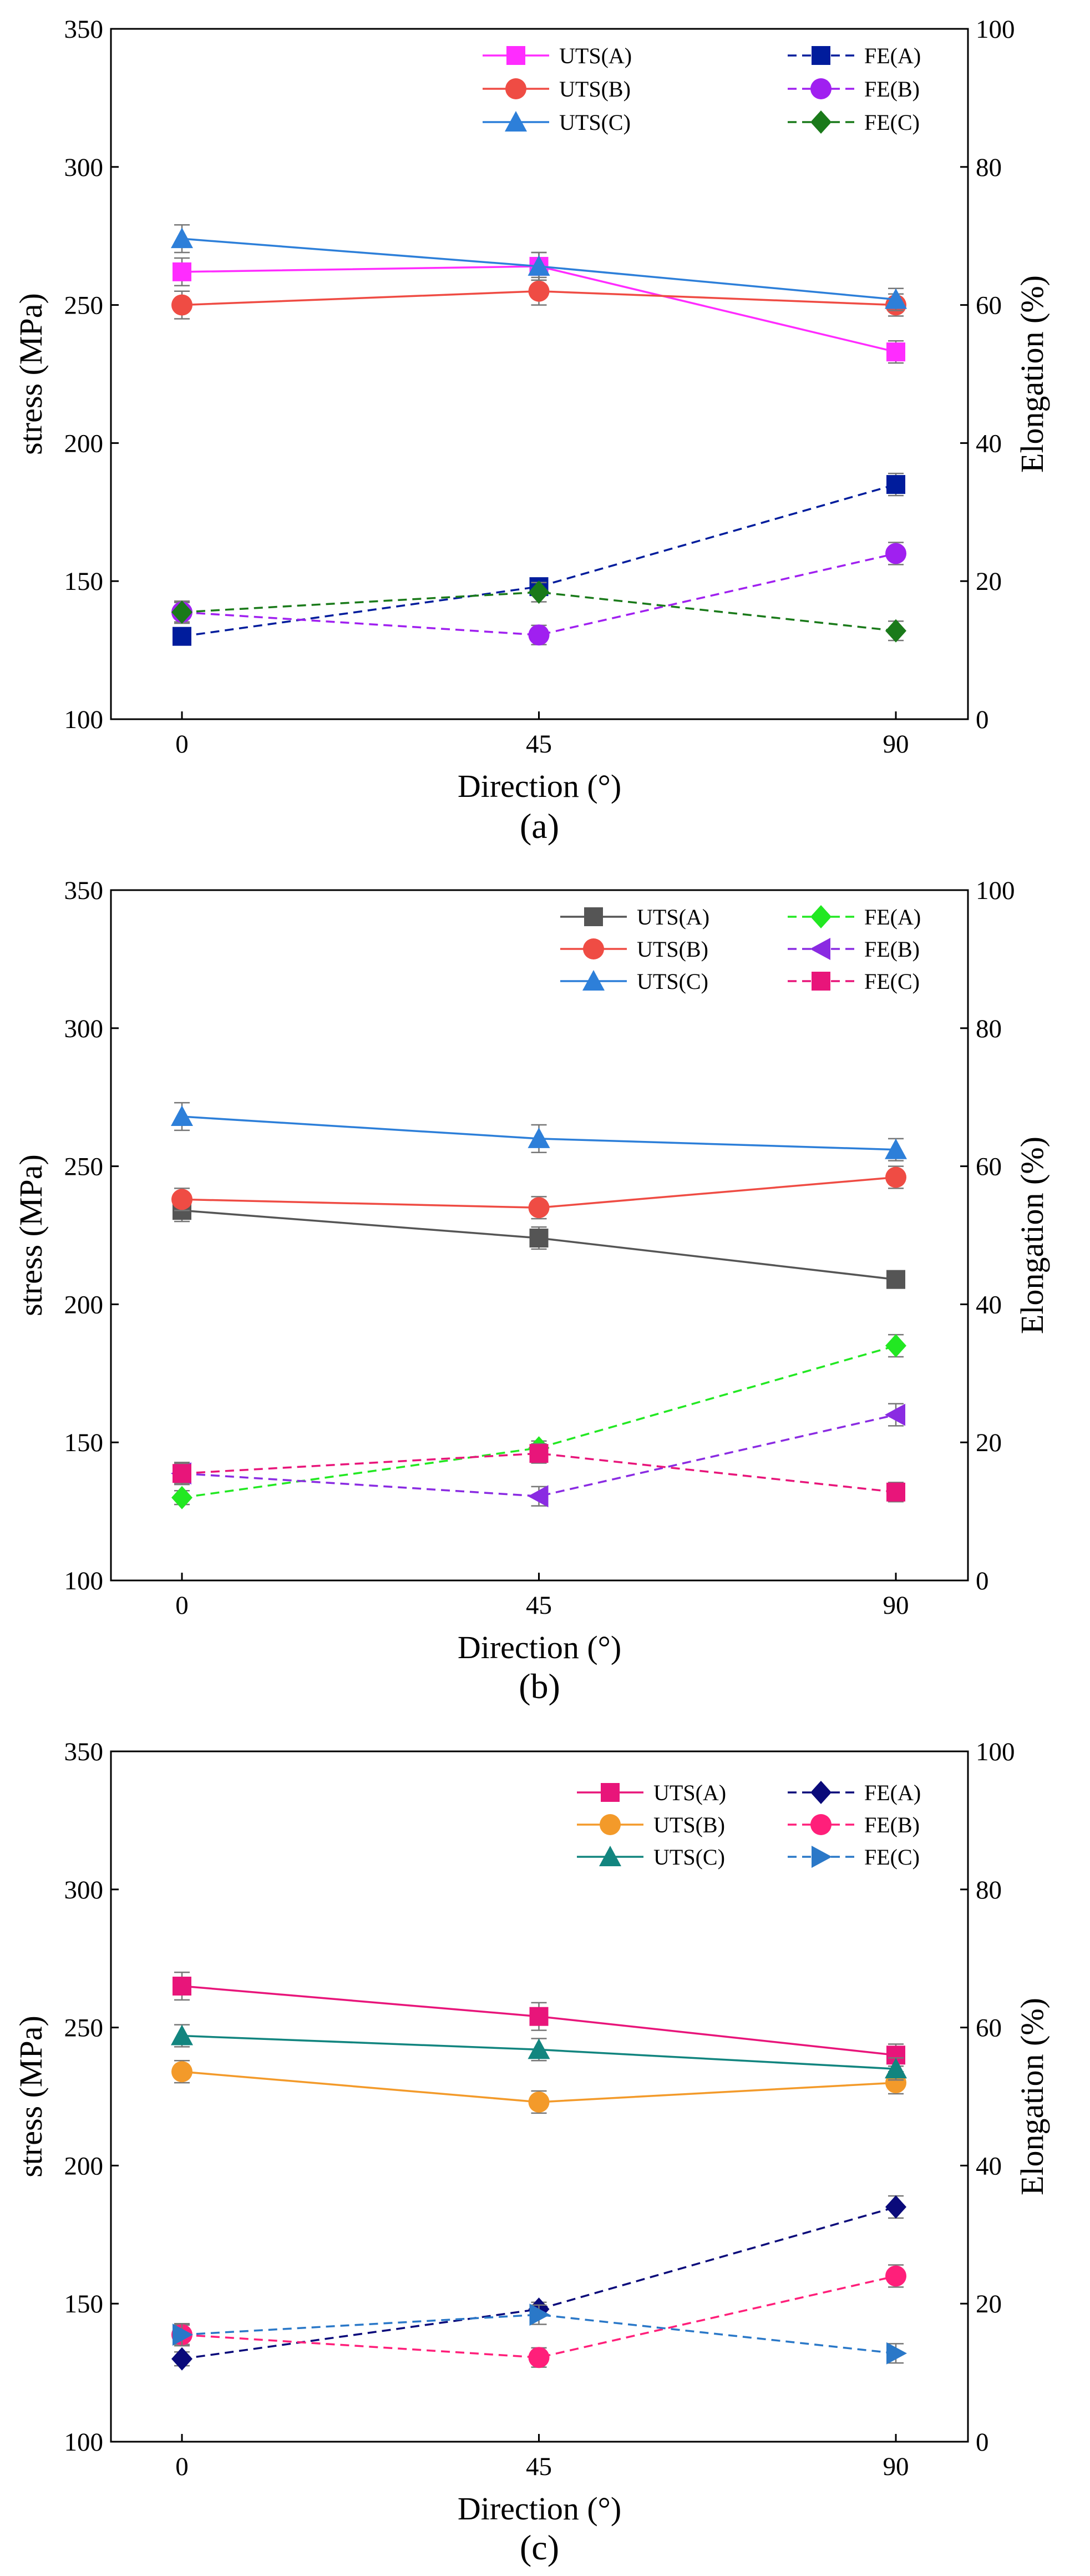 The height and width of the screenshot is (2576, 1090). Describe the element at coordinates (84, 305) in the screenshot. I see `y-tick-label: 250` at that location.